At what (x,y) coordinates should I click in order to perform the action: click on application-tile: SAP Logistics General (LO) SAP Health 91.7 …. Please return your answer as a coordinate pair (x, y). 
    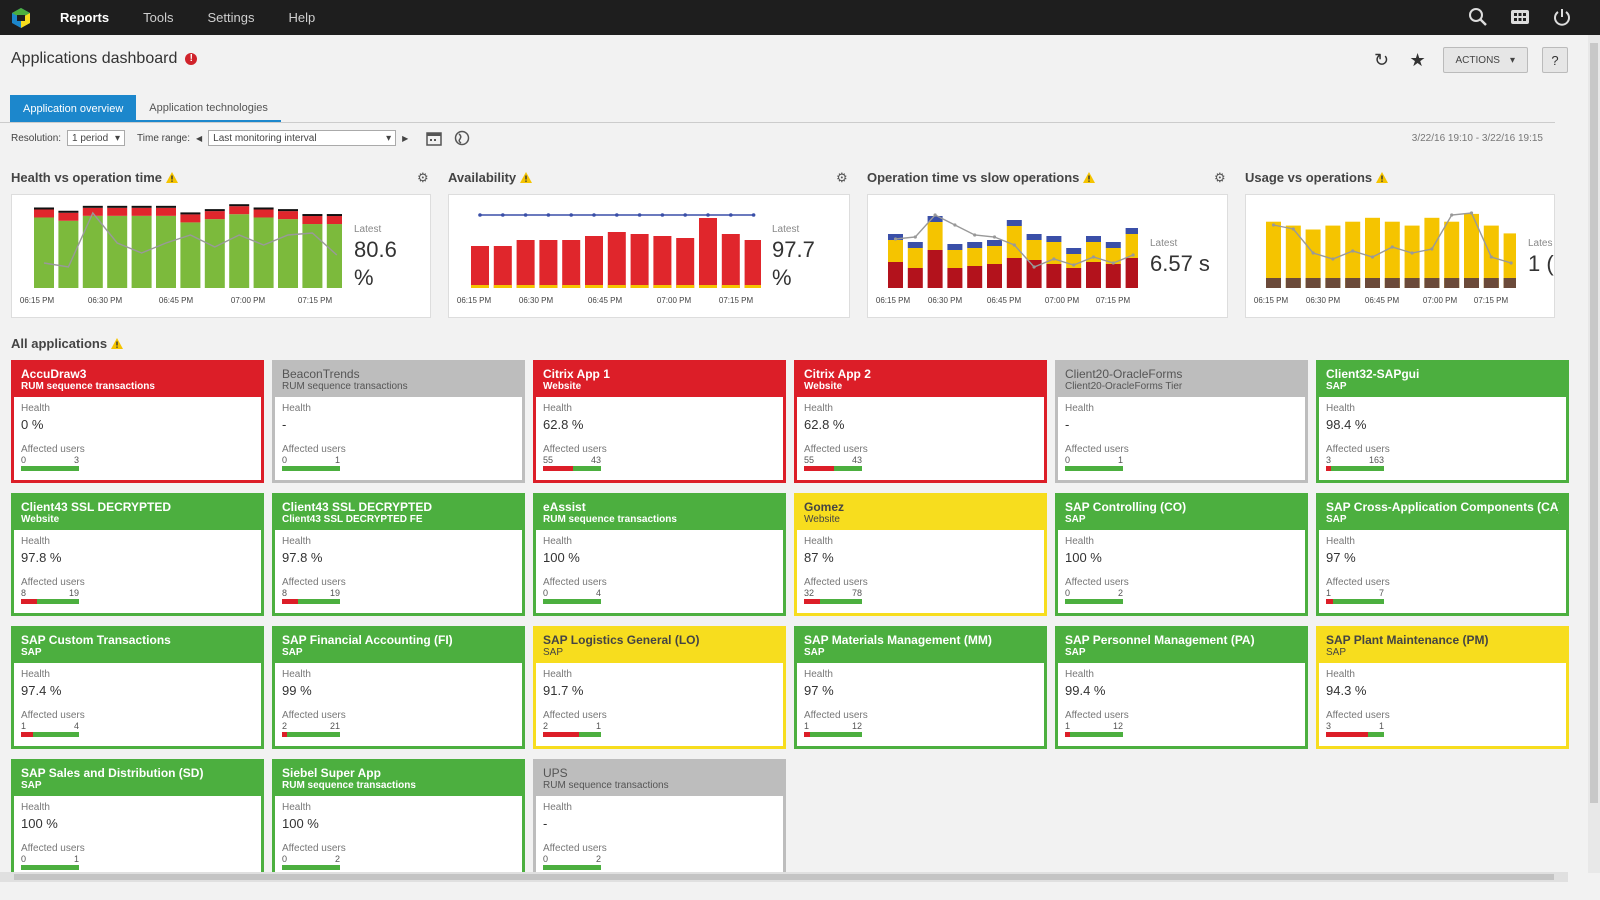
    Looking at the image, I should click on (659, 687).